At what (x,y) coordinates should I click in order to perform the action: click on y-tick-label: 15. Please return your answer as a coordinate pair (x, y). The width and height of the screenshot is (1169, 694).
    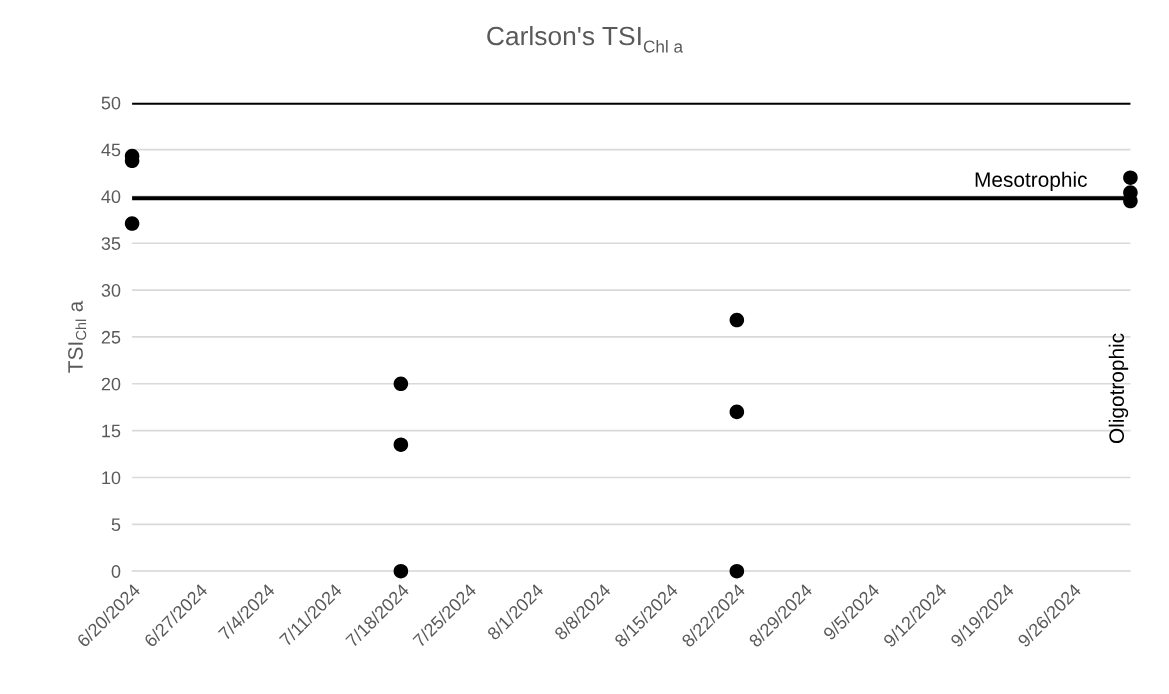
    Looking at the image, I should click on (111, 431).